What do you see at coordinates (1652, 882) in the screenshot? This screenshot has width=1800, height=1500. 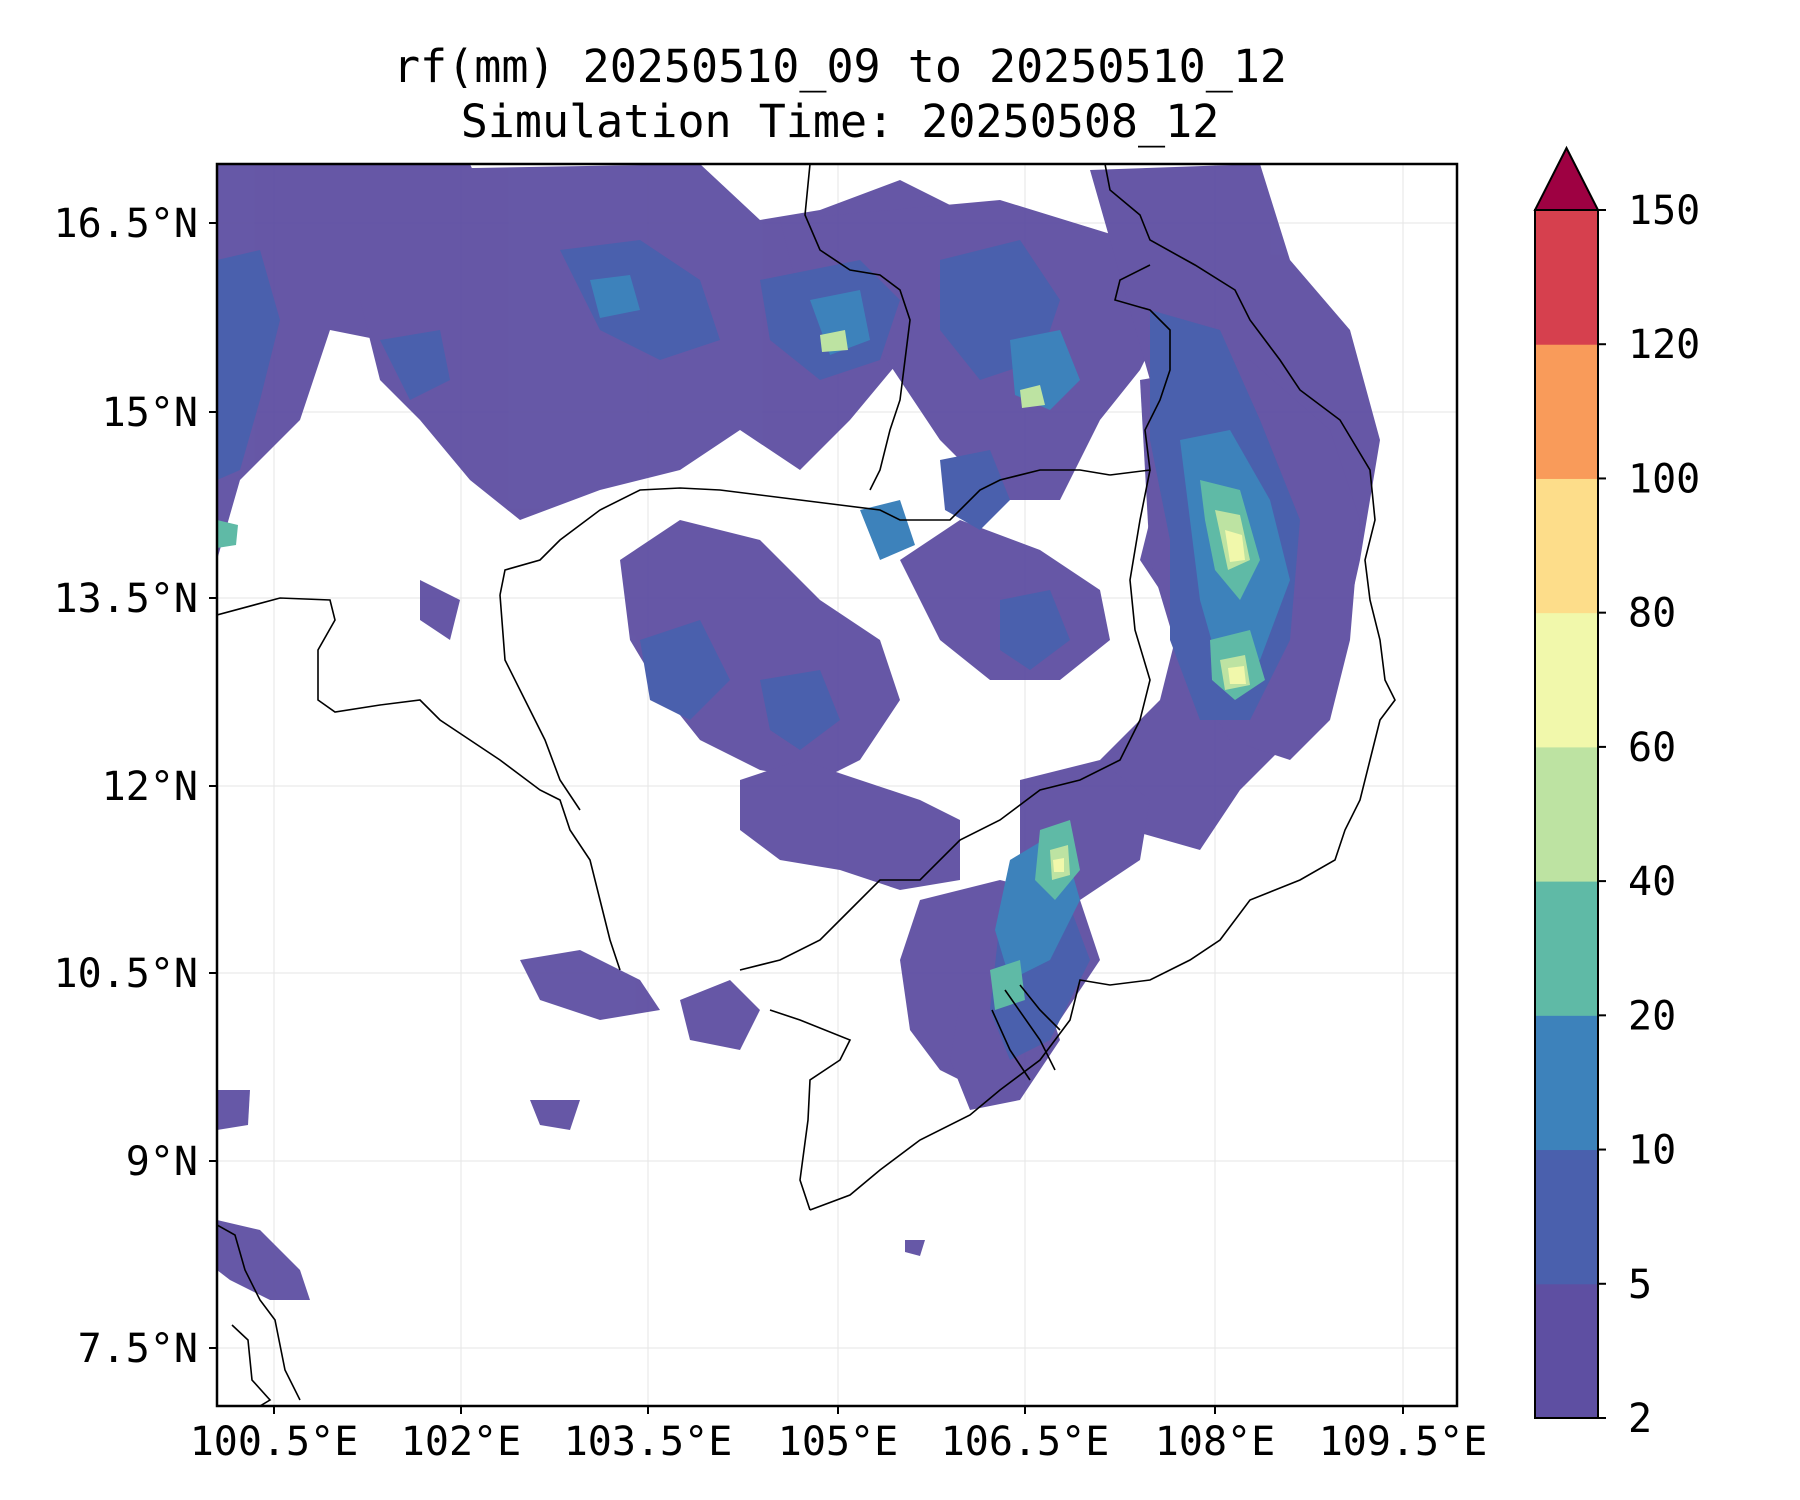 I see `colorbar-tick-label: 40` at bounding box center [1652, 882].